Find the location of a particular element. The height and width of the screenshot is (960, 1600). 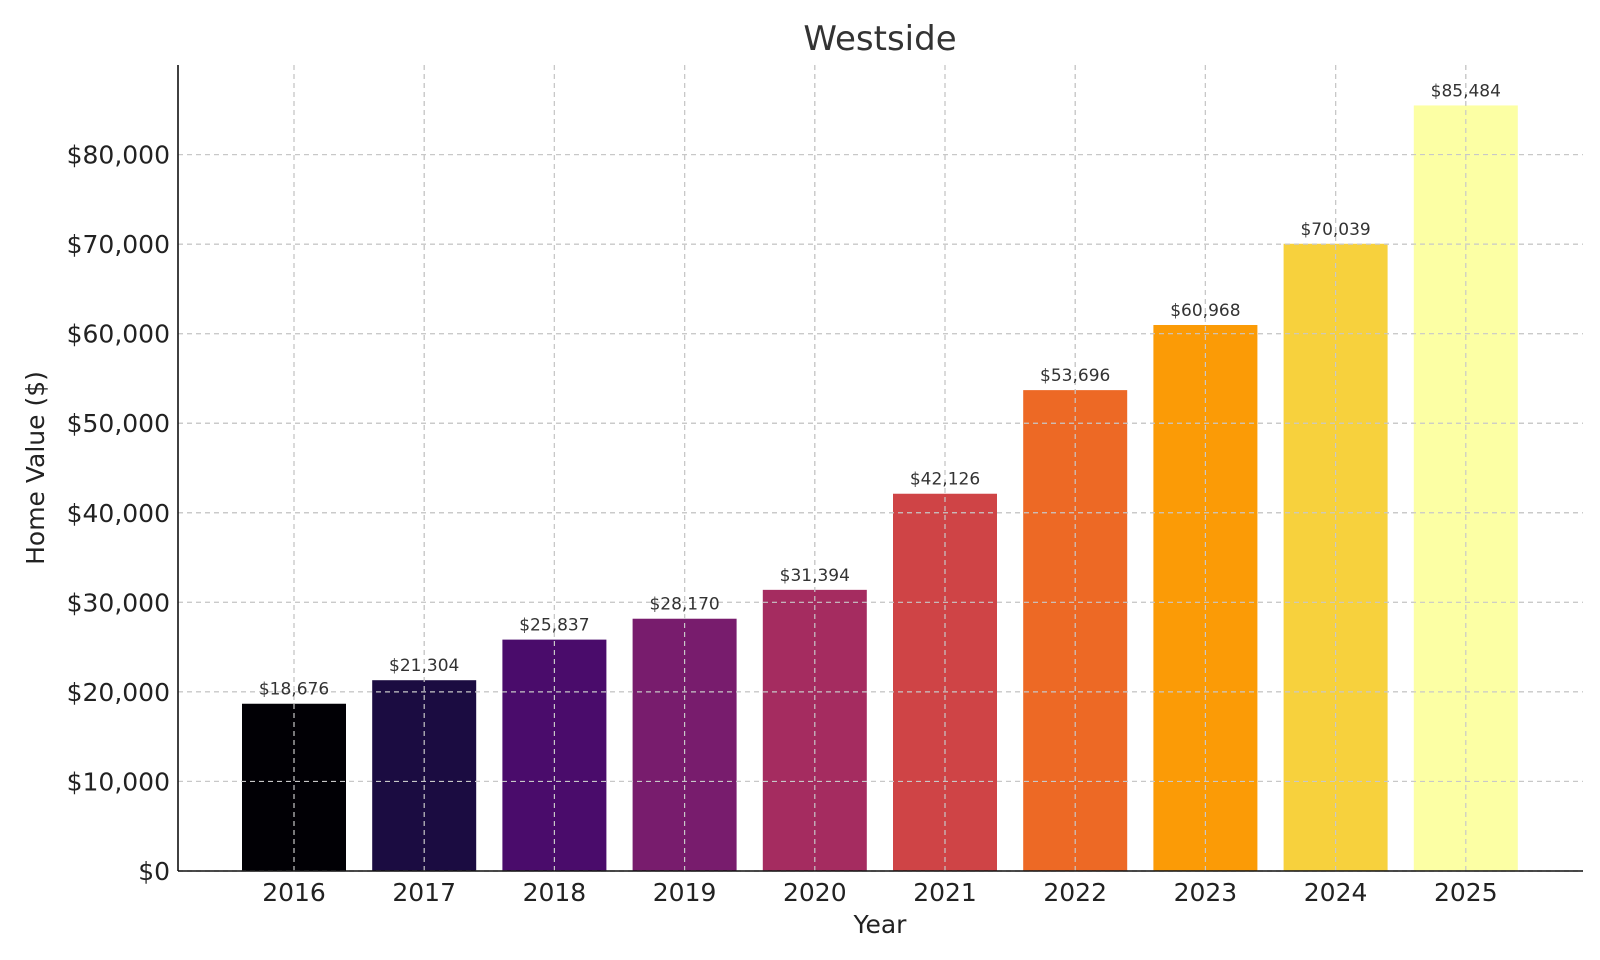

x-tick-label: 2016 is located at coordinates (294, 892).